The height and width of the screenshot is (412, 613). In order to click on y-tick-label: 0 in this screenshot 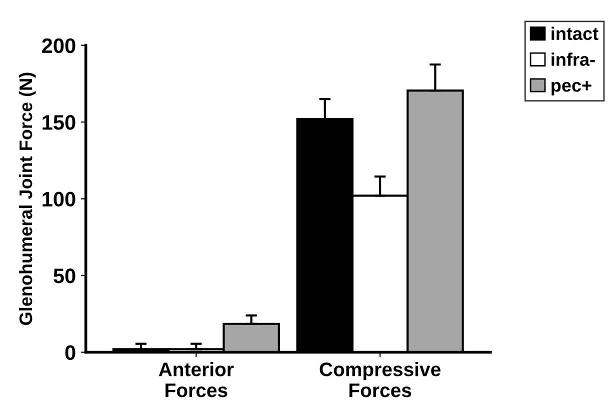, I will do `click(70, 352)`.